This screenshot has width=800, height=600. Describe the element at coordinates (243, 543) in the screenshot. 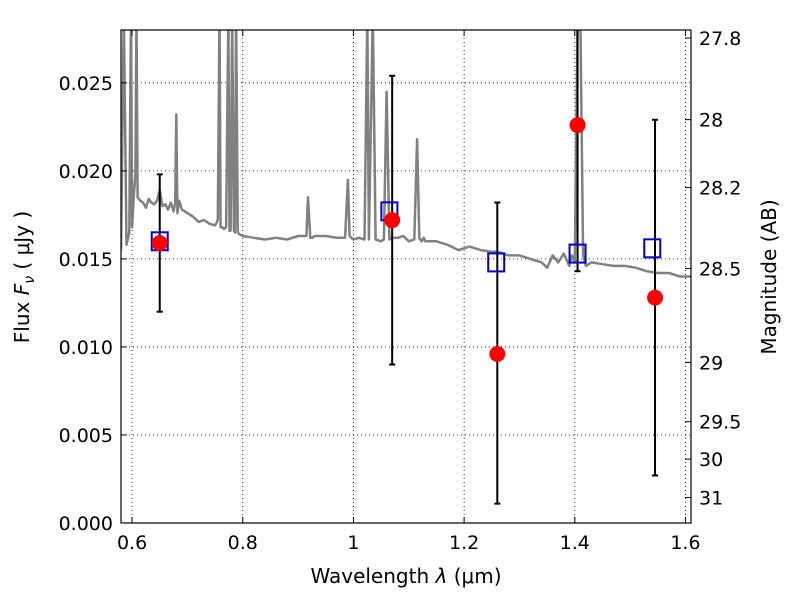

I see `x-tick-label: 0.8` at that location.